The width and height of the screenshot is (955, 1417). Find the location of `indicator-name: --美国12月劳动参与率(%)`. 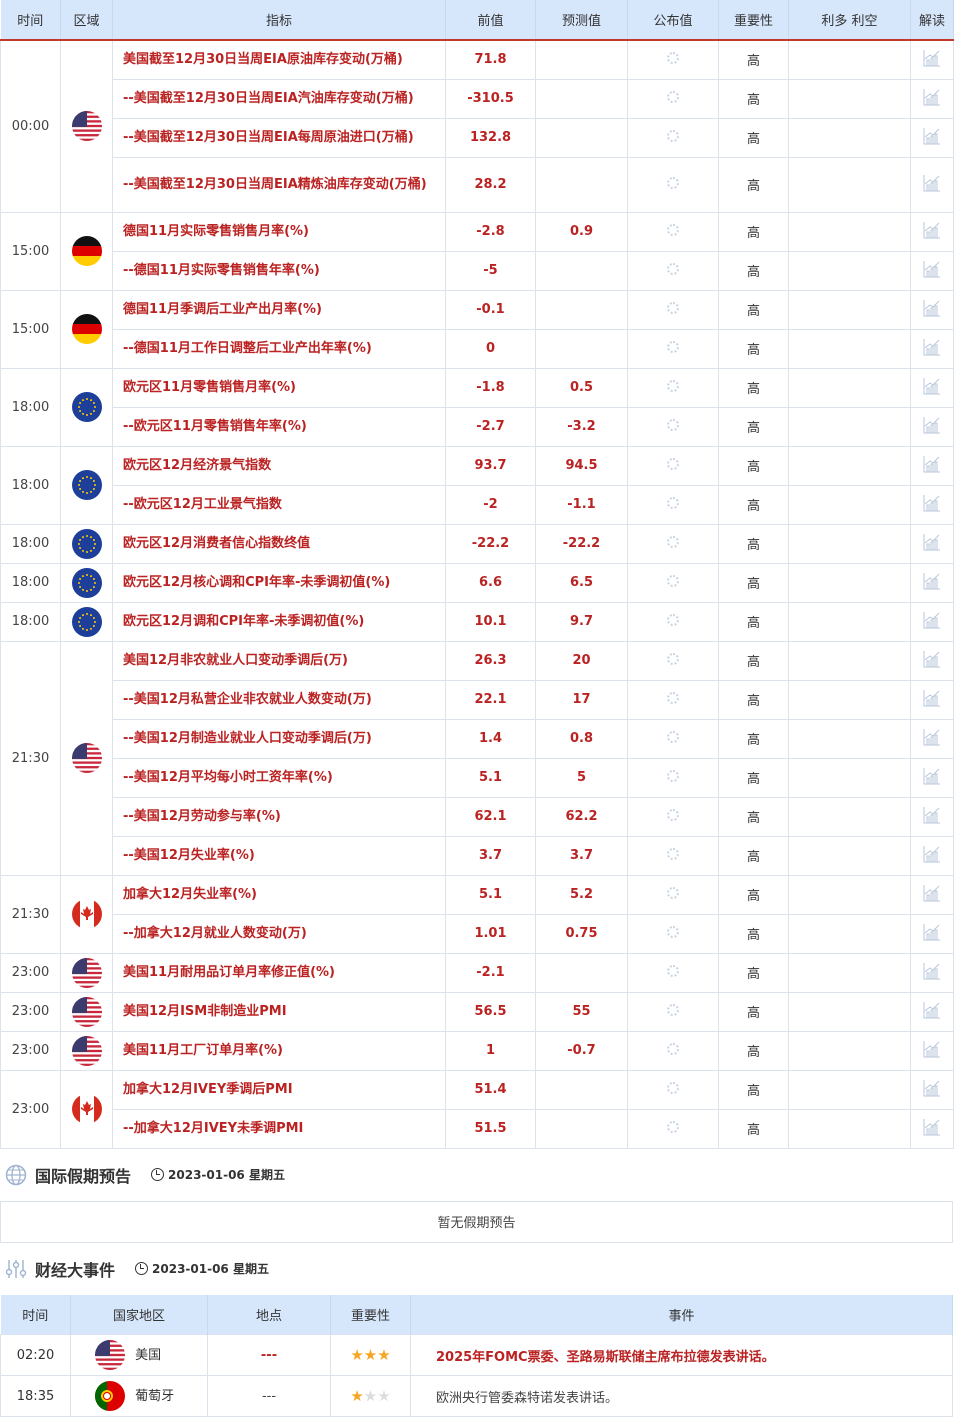

indicator-name: --美国12月劳动参与率(%) is located at coordinates (279, 816).